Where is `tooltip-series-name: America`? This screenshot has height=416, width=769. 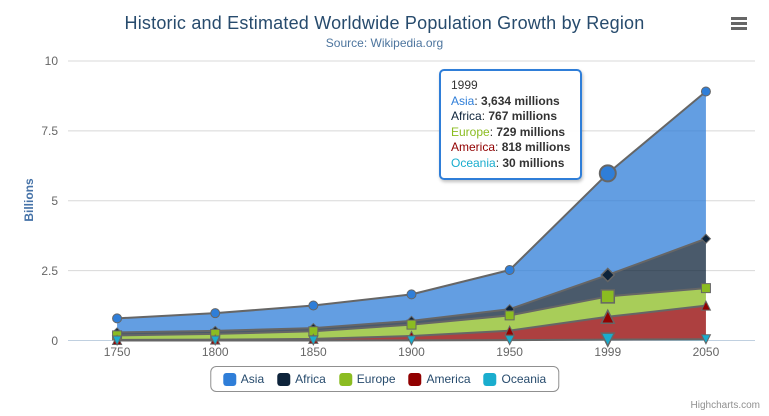
tooltip-series-name: America is located at coordinates (473, 147).